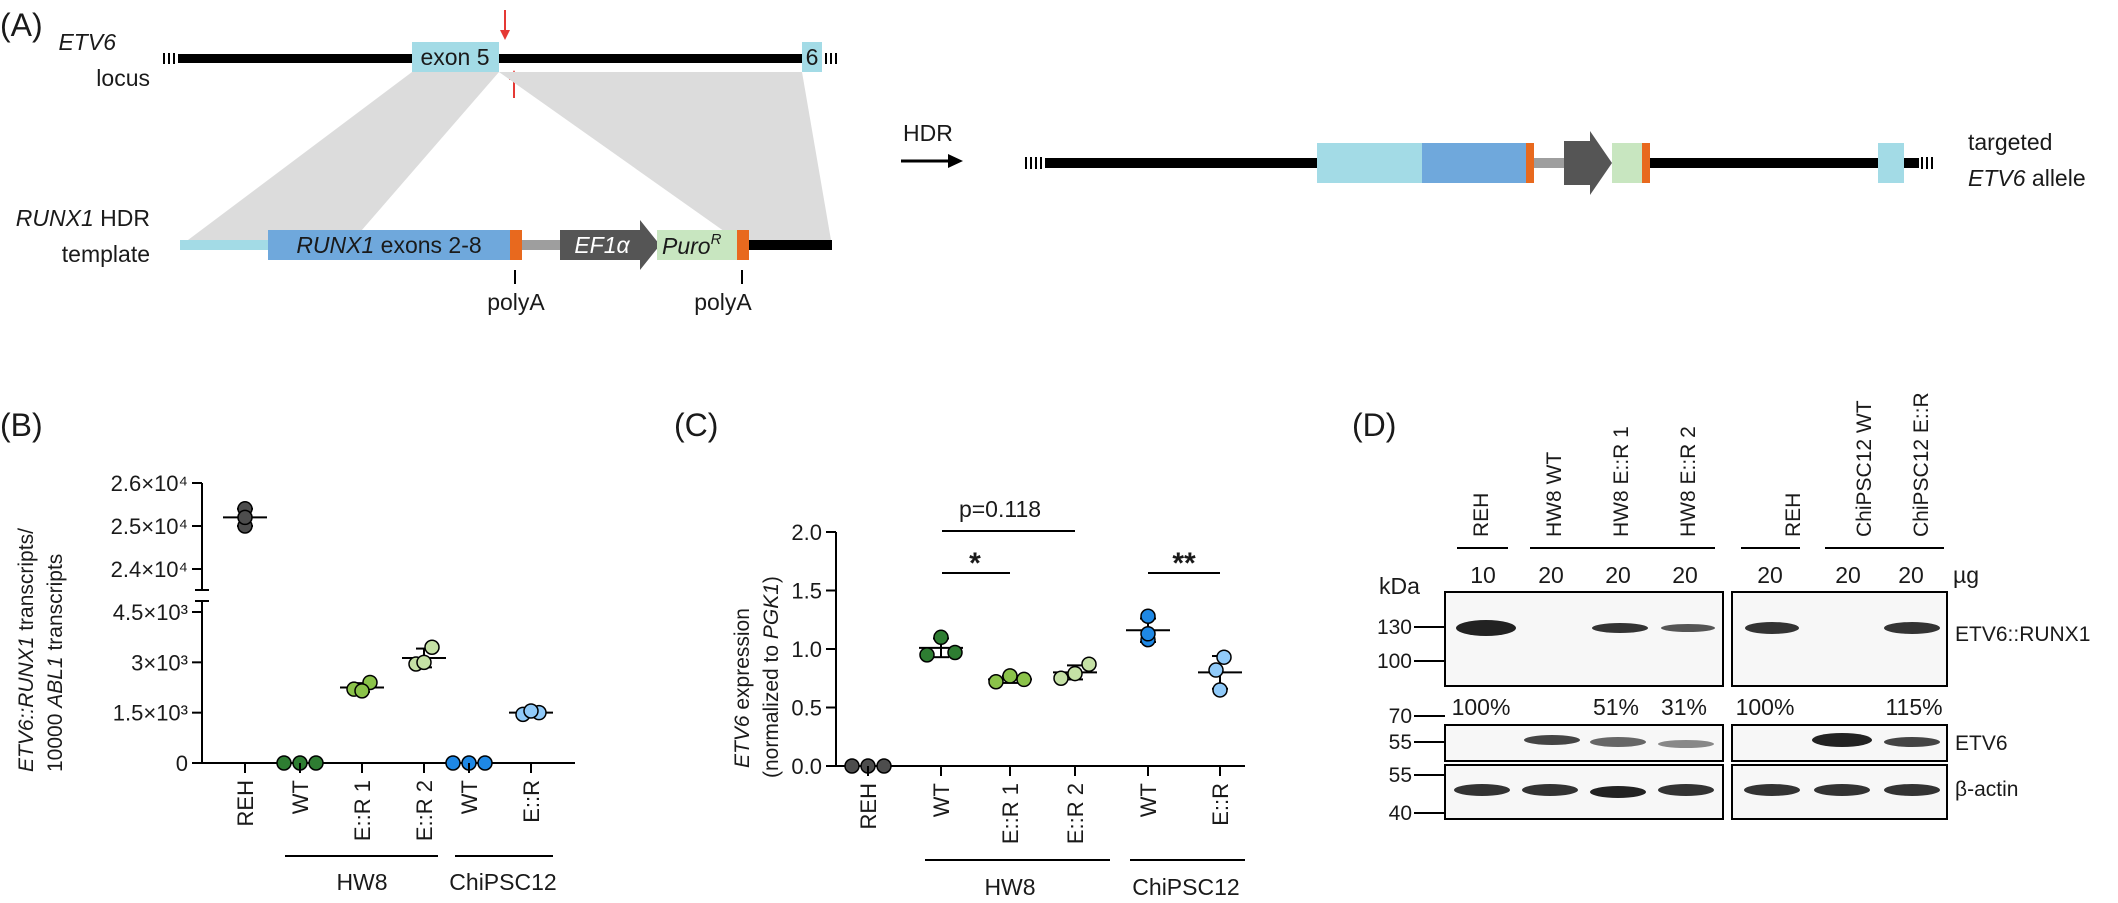 The height and width of the screenshot is (903, 2118). I want to click on amount-lane-6: 20, so click(1848, 575).